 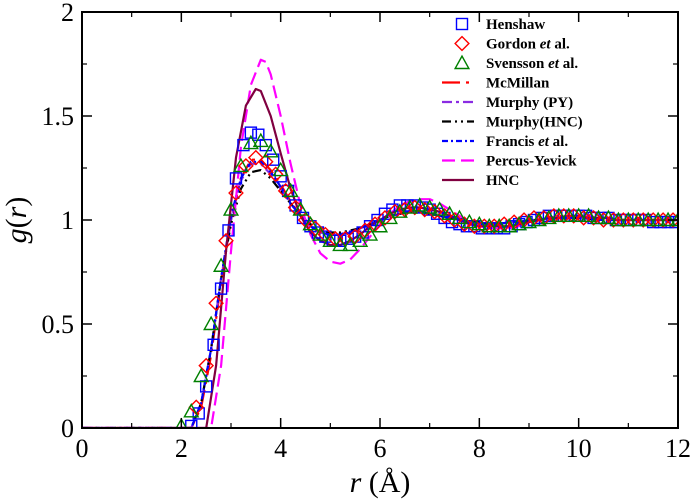 I want to click on x-tick-label: 4, so click(x=280, y=448).